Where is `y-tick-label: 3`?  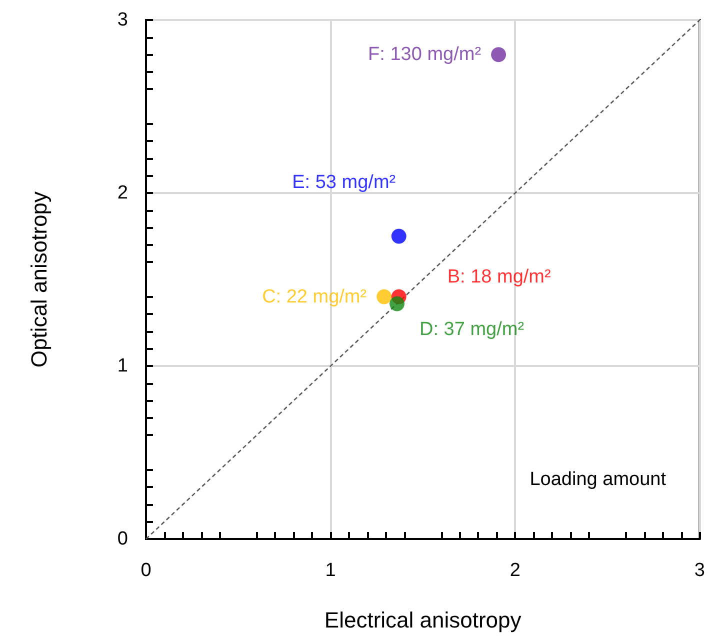
y-tick-label: 3 is located at coordinates (122, 20).